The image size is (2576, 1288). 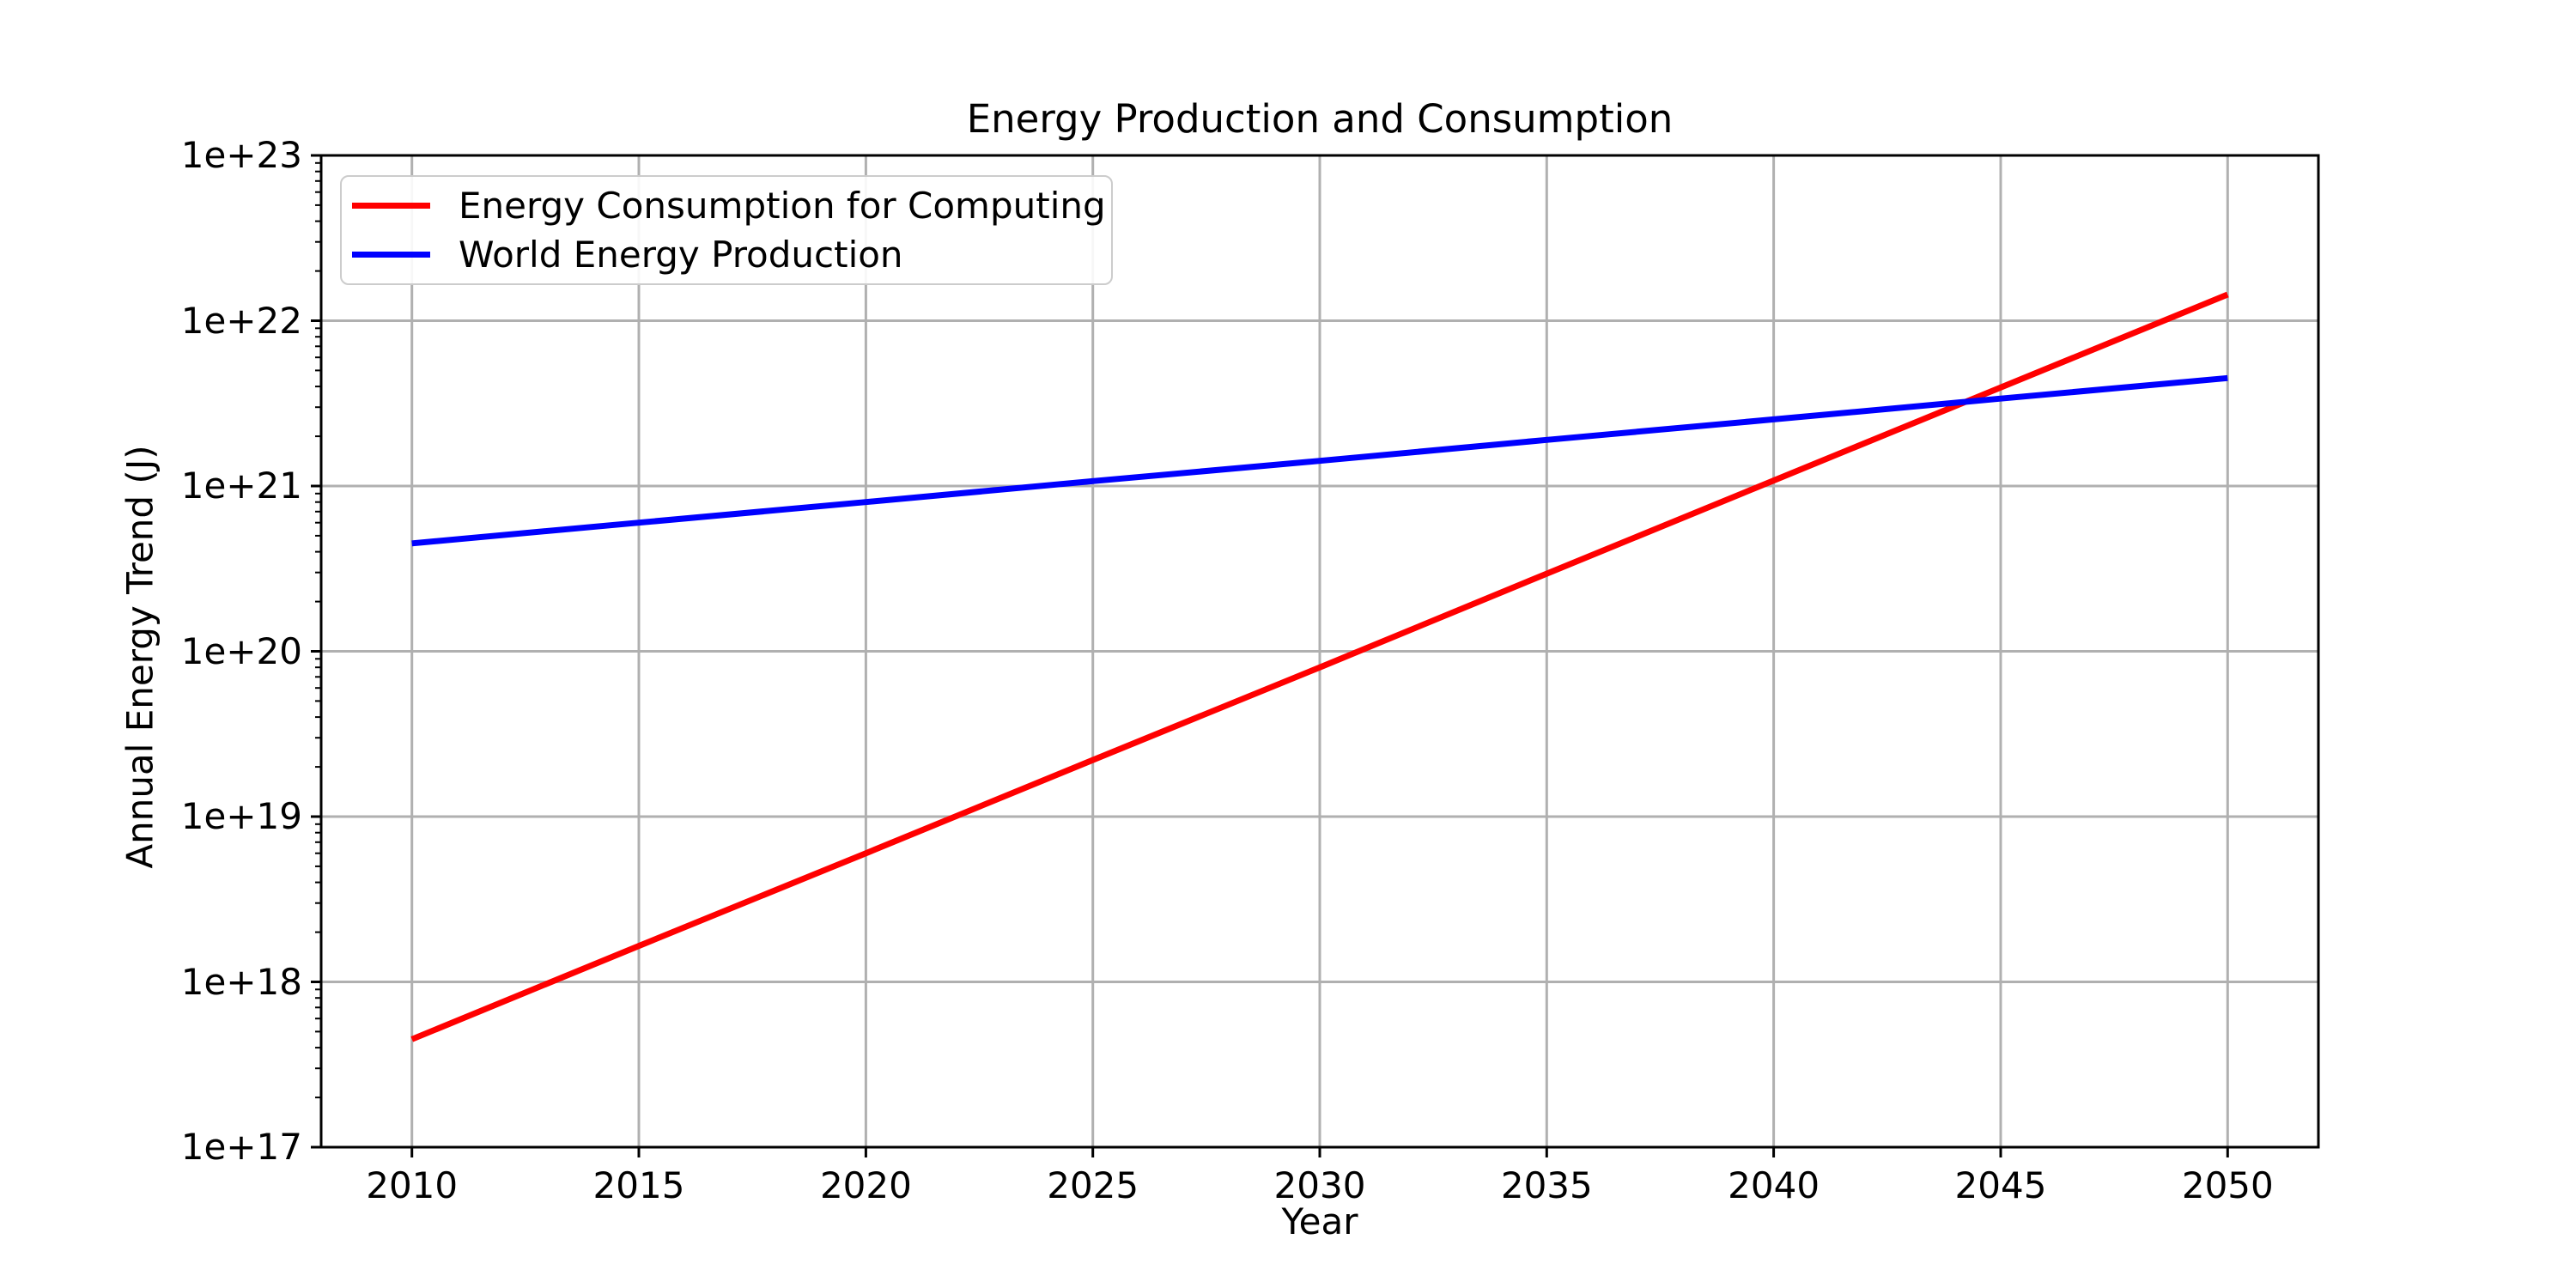 I want to click on series-line-world-energy-production, so click(x=1319, y=461).